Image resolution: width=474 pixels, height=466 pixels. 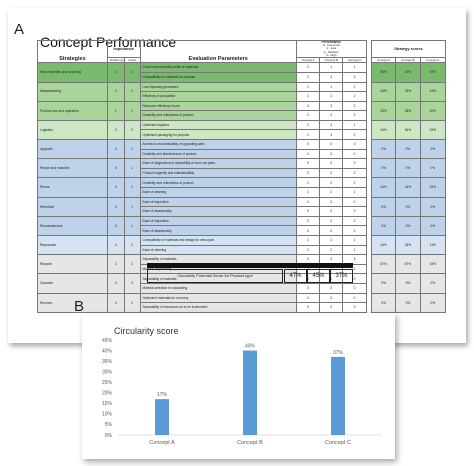 I want to click on strategy-name: Raw materials and sourcing, so click(x=72, y=72).